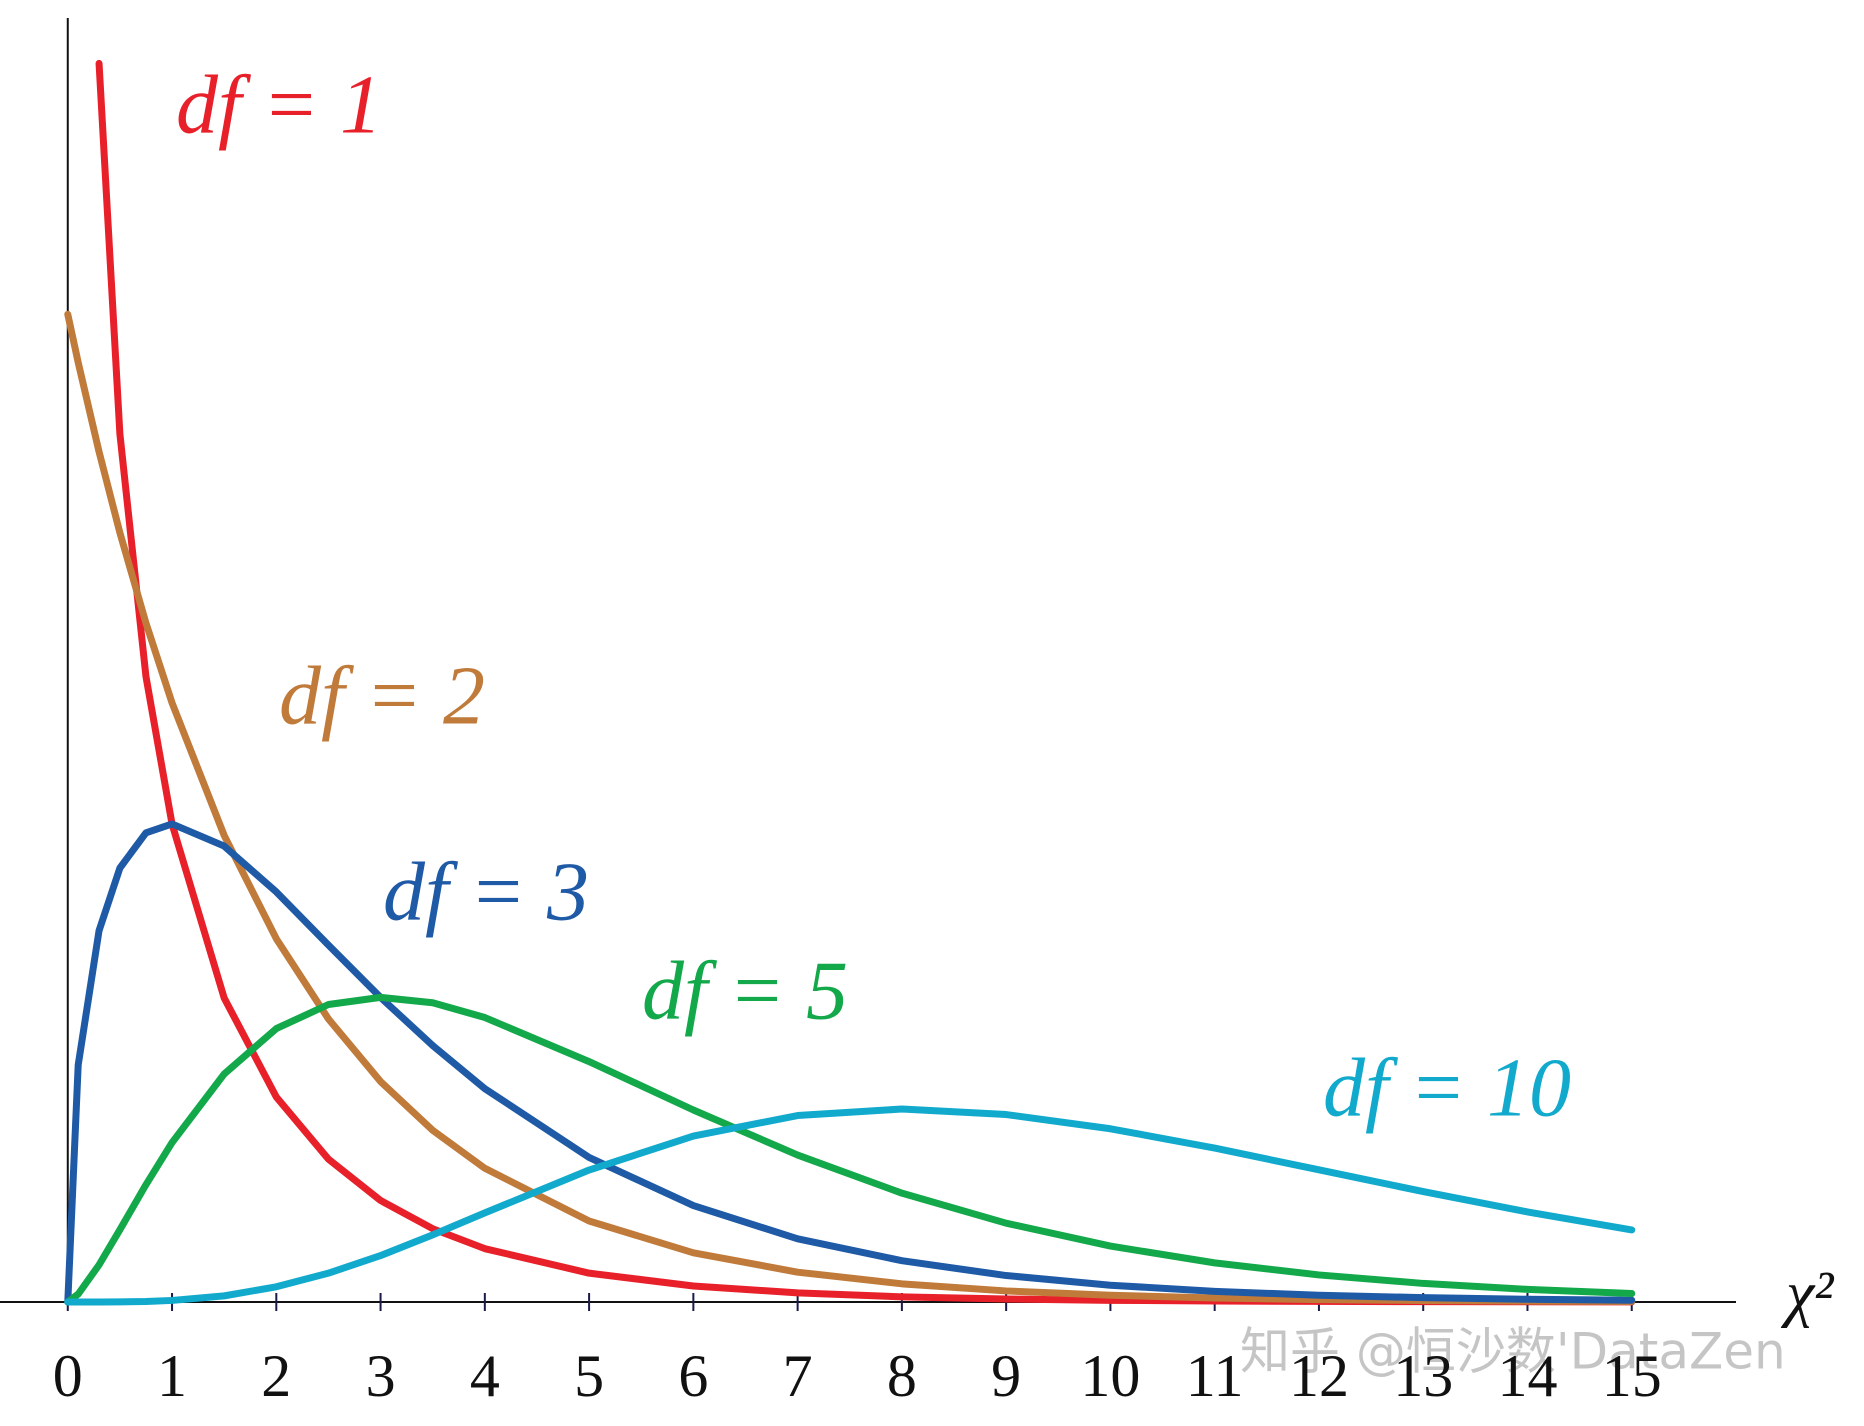 The image size is (1864, 1426). What do you see at coordinates (172, 1376) in the screenshot?
I see `x-tick-label: 1` at bounding box center [172, 1376].